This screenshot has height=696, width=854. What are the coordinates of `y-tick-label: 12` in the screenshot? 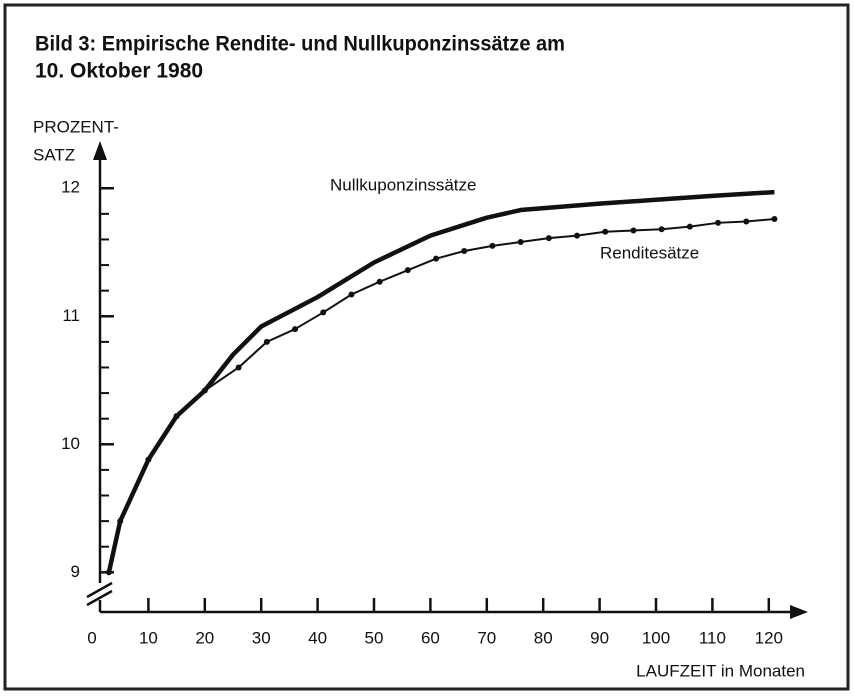 It's located at (70, 187).